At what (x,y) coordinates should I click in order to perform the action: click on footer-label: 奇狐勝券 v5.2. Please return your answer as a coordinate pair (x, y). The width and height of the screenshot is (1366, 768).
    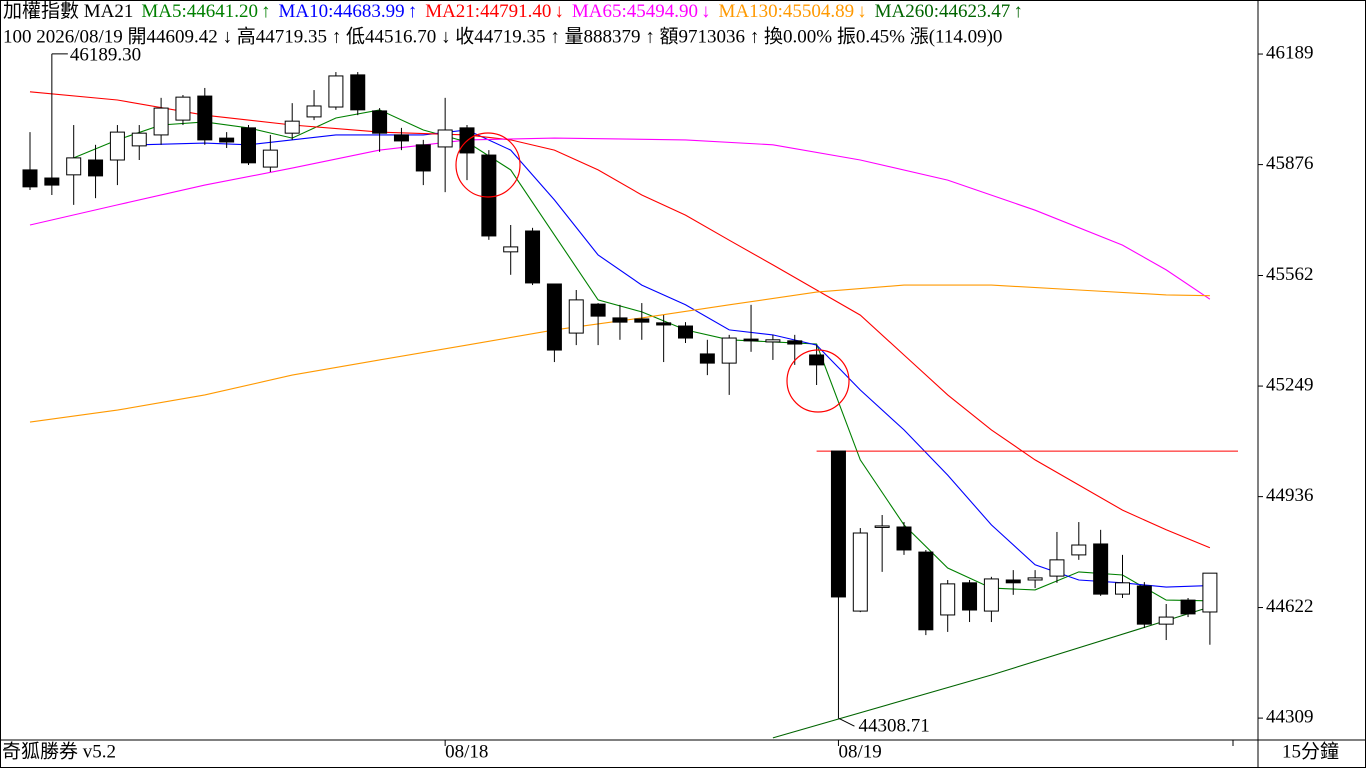
    Looking at the image, I should click on (59, 751).